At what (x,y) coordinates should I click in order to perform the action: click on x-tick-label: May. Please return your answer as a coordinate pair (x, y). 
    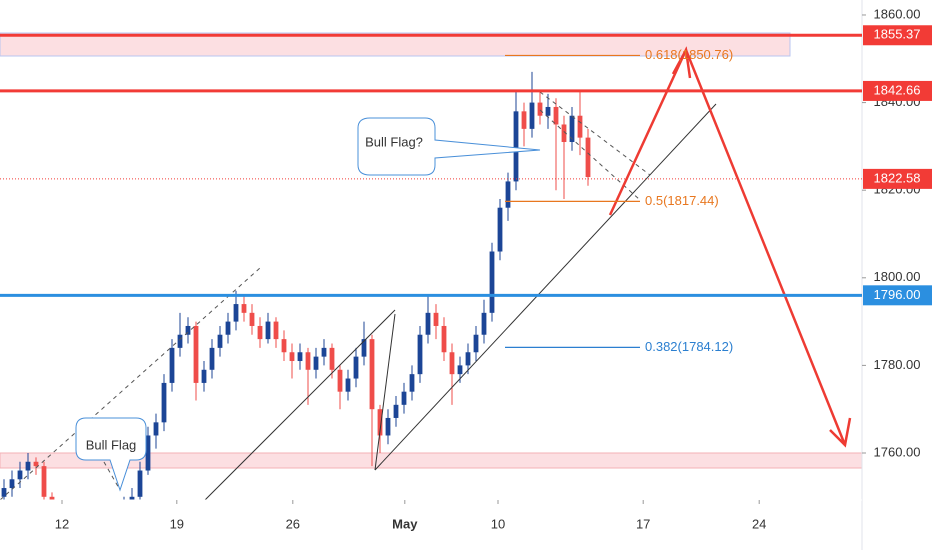
    Looking at the image, I should click on (405, 523).